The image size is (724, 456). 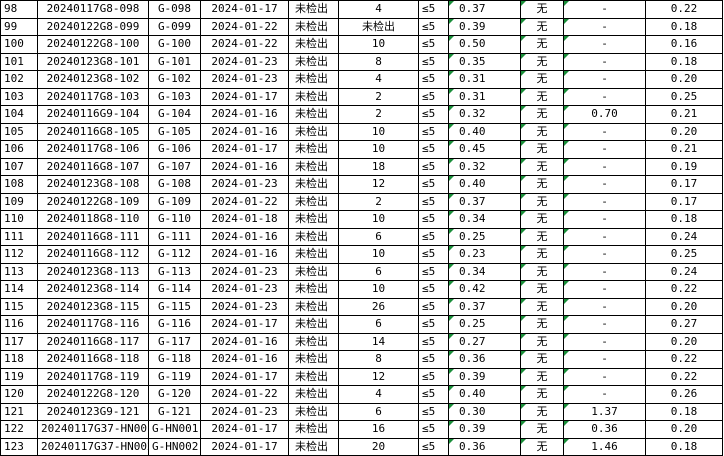 What do you see at coordinates (174, 306) in the screenshot?
I see `sample-code: G-115` at bounding box center [174, 306].